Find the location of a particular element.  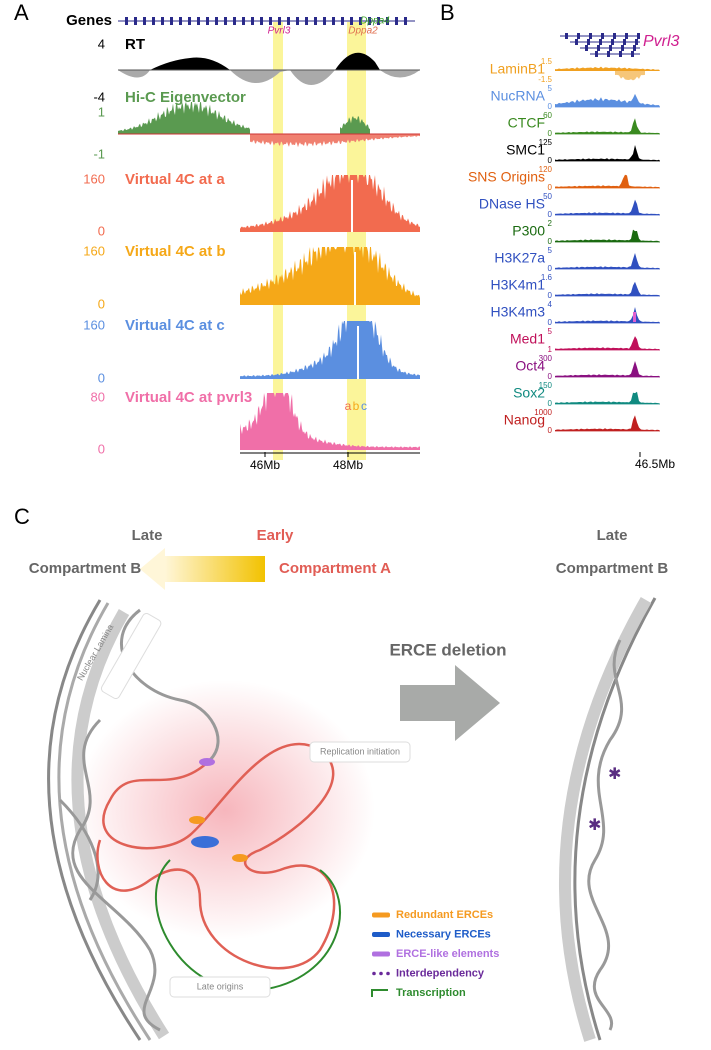

arrow-head is located at coordinates (152, 569).